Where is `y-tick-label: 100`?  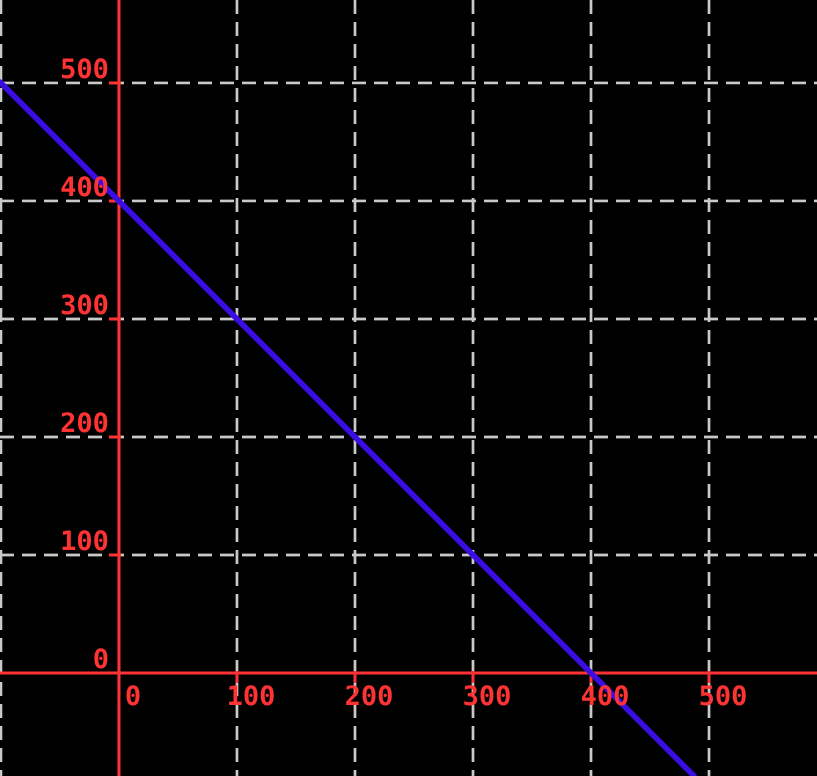
y-tick-label: 100 is located at coordinates (84, 541).